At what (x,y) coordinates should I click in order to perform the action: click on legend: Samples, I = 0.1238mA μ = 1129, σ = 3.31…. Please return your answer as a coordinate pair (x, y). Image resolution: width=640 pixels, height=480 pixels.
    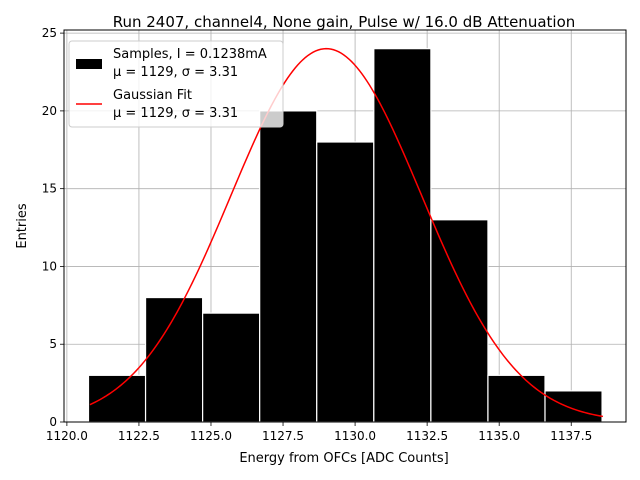
    Looking at the image, I should click on (176, 84).